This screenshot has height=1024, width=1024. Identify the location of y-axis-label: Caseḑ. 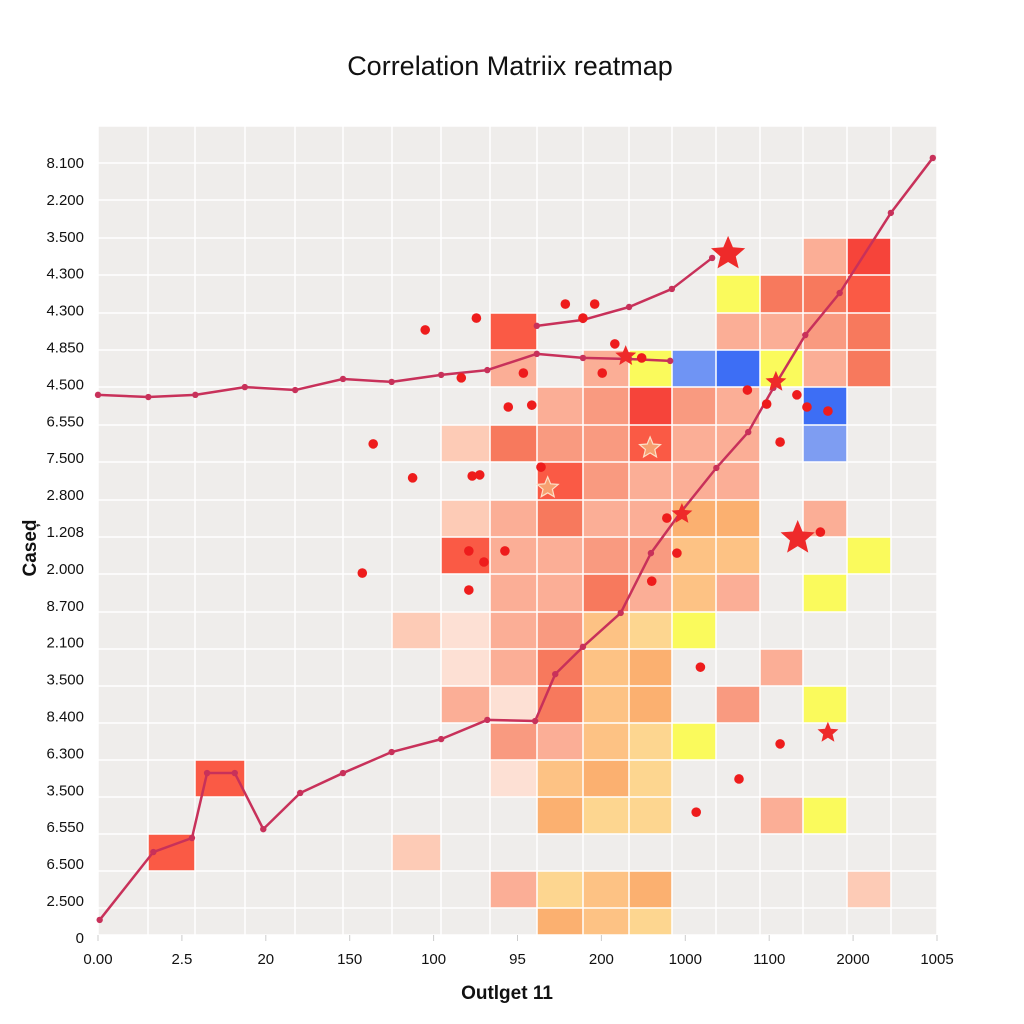
(30, 547).